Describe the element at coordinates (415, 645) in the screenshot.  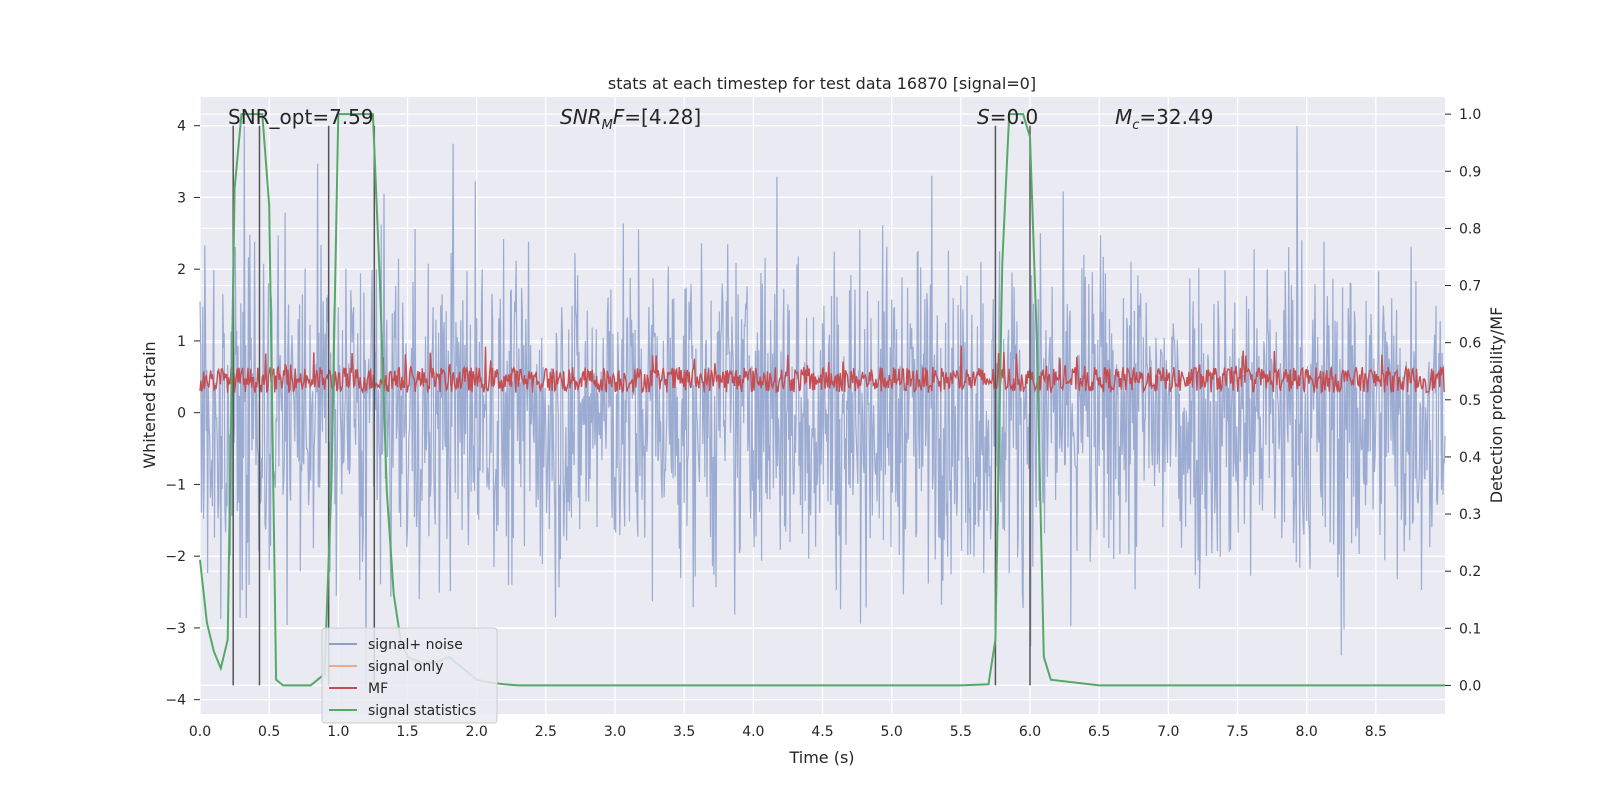
I see `legend-label: signal+ noise` at that location.